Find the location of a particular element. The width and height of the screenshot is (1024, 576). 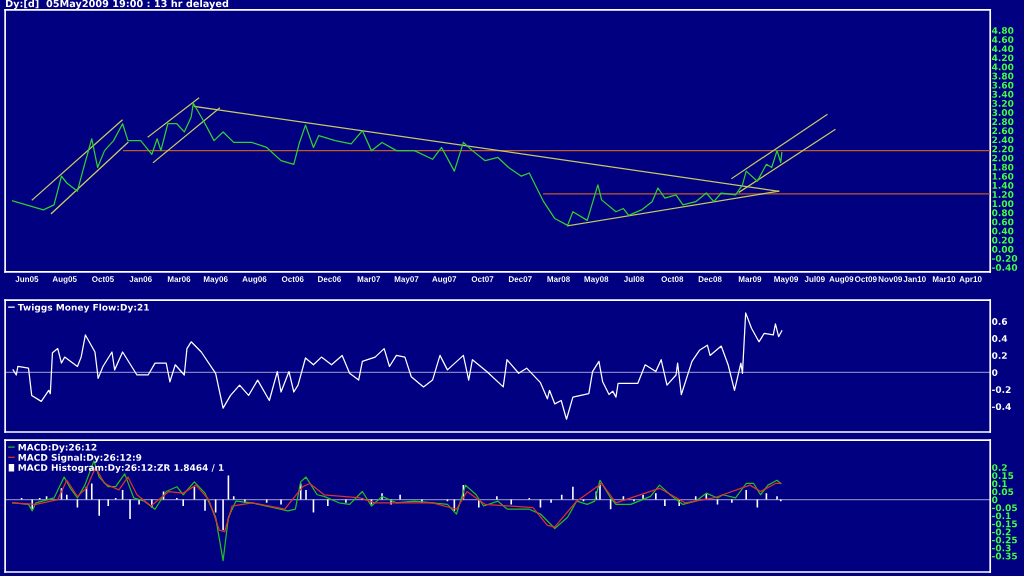

x-tick-label: Aug09 is located at coordinates (841, 280).